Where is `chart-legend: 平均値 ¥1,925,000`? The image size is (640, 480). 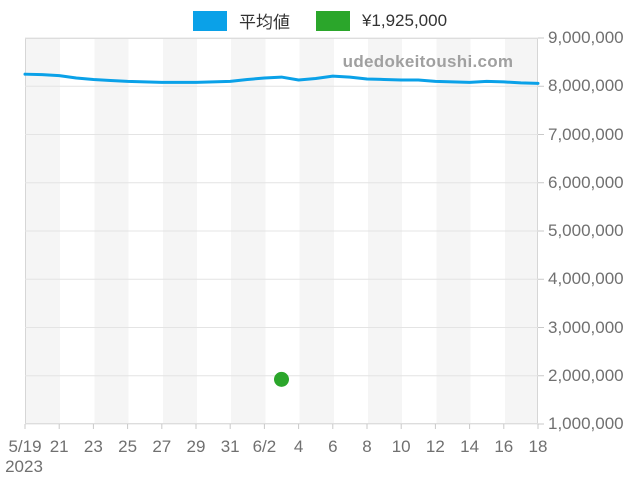 chart-legend: 平均値 ¥1,925,000 is located at coordinates (320, 20).